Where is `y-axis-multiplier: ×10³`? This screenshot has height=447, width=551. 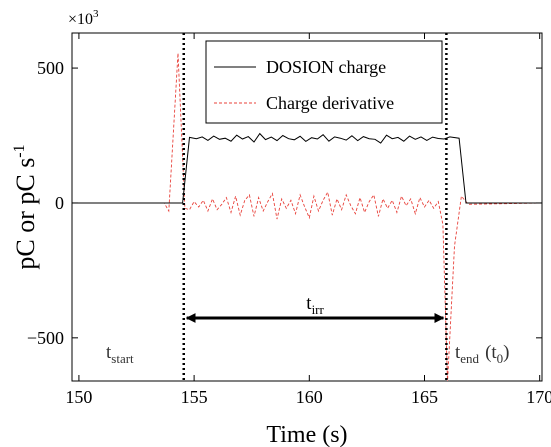 y-axis-multiplier: ×10³ is located at coordinates (83, 18).